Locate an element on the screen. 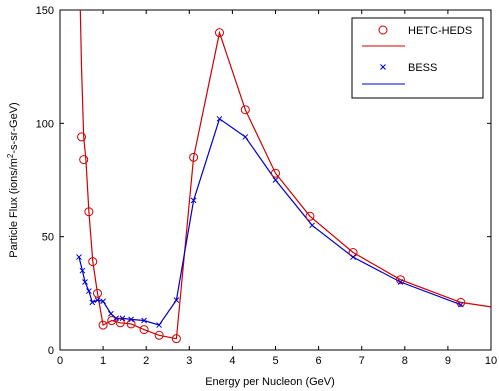  x-tick-label: 0 is located at coordinates (60, 361).